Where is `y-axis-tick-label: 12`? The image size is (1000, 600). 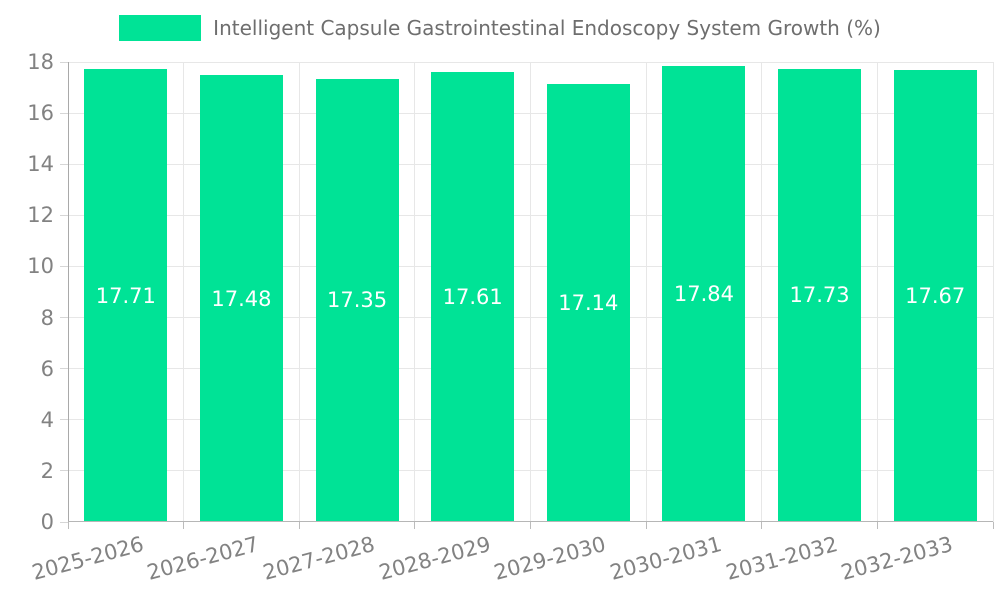 y-axis-tick-label: 12 is located at coordinates (40, 215).